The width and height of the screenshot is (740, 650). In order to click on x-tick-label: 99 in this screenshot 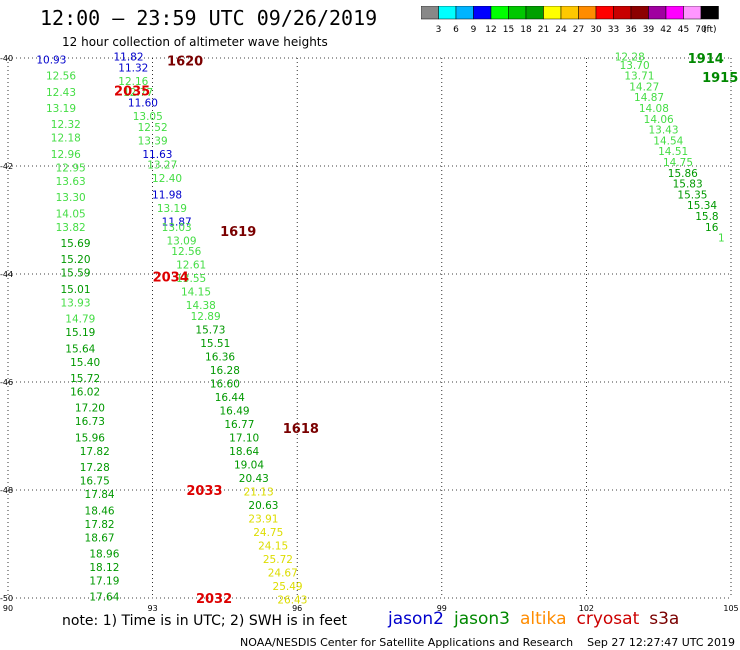, I will do `click(442, 608)`.